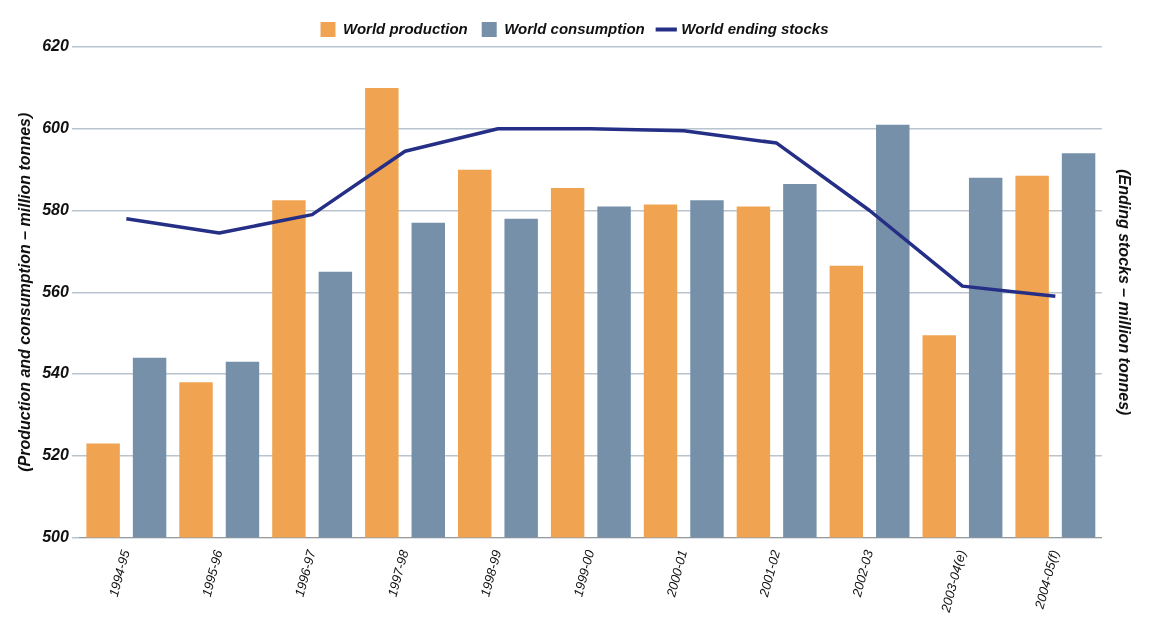 The height and width of the screenshot is (625, 1153). Describe the element at coordinates (755, 28) in the screenshot. I see `legend-label: World ending stocks` at that location.